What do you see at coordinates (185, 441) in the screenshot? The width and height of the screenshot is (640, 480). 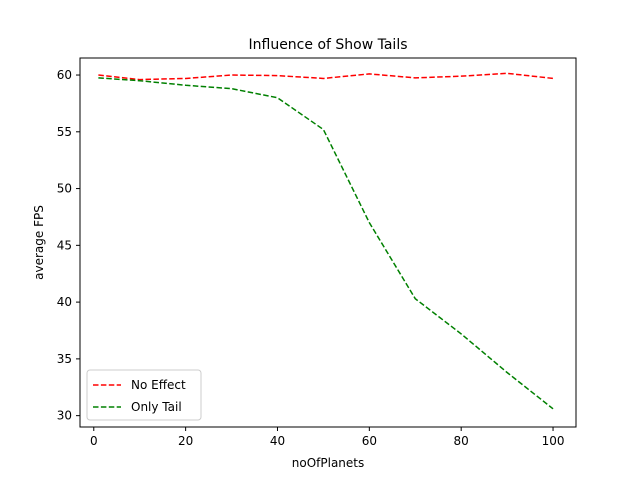 I see `x-tick-label: 20` at bounding box center [185, 441].